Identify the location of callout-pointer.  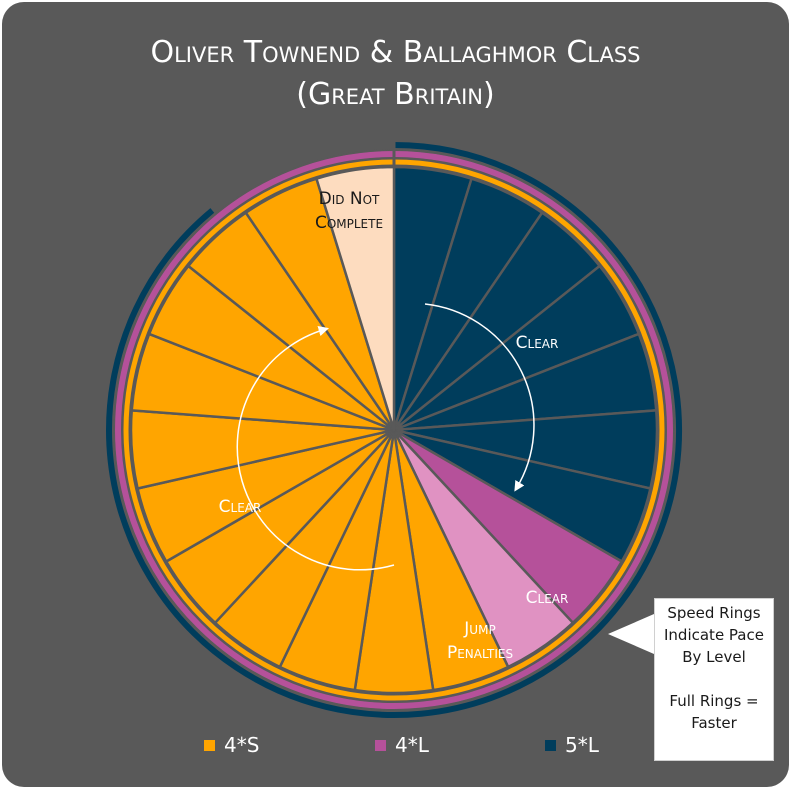
(631, 634).